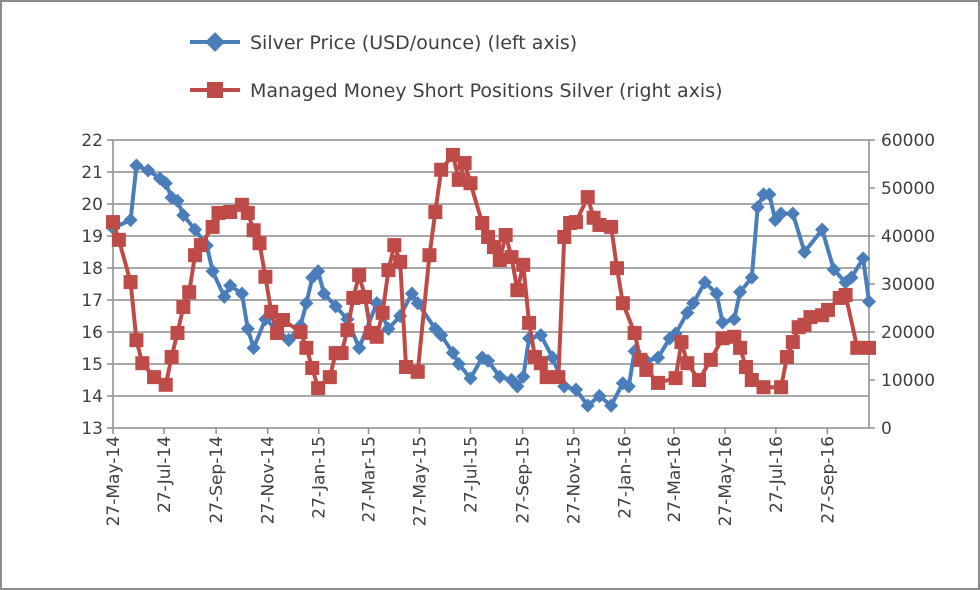  What do you see at coordinates (908, 237) in the screenshot?
I see `right-axis-tick-label: 40000` at bounding box center [908, 237].